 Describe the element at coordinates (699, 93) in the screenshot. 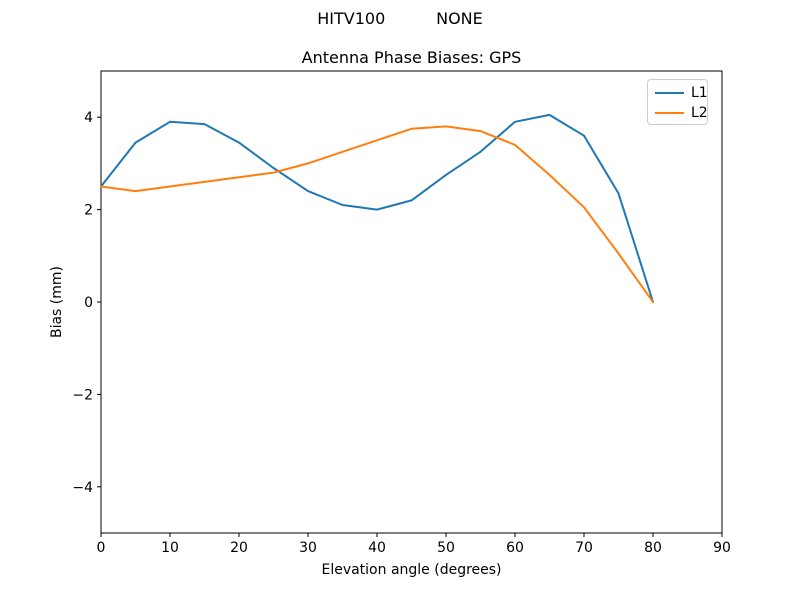

I see `legend-label-l1: L1` at that location.